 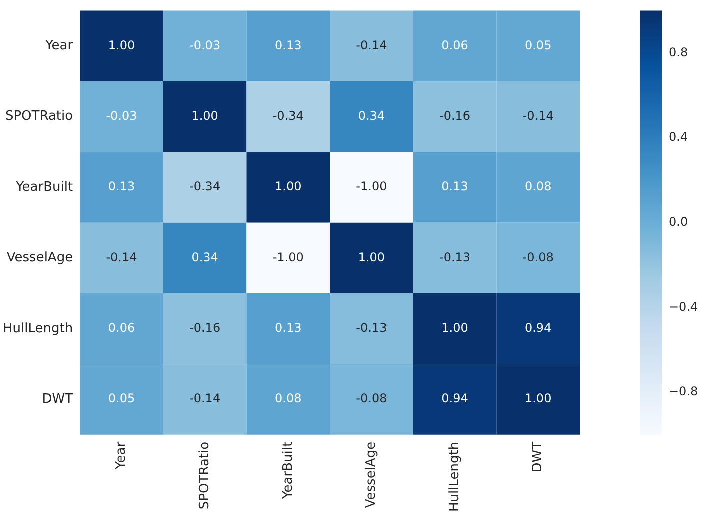 What do you see at coordinates (372, 475) in the screenshot?
I see `x-tick-label: VesselAge` at bounding box center [372, 475].